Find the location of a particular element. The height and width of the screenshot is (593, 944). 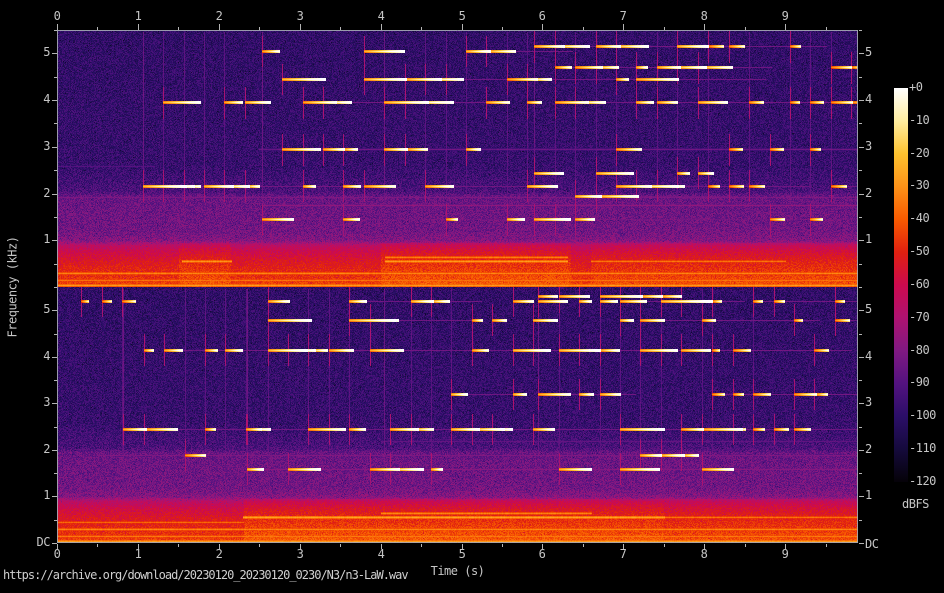

colorbar-tick-label: -80 is located at coordinates (919, 350).